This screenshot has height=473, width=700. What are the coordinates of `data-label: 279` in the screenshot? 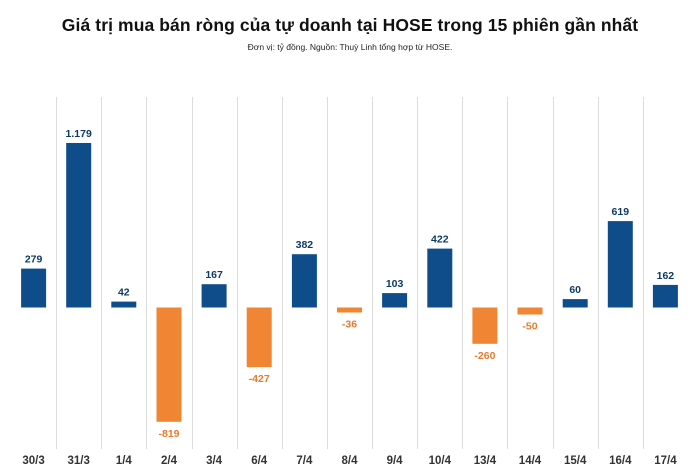 It's located at (34, 260).